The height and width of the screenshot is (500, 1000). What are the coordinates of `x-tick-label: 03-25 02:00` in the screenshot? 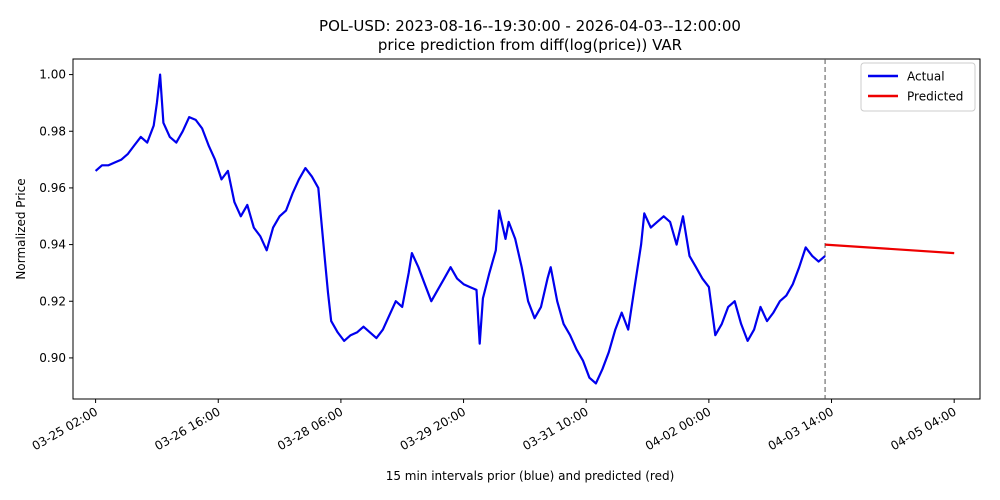 It's located at (65, 428).